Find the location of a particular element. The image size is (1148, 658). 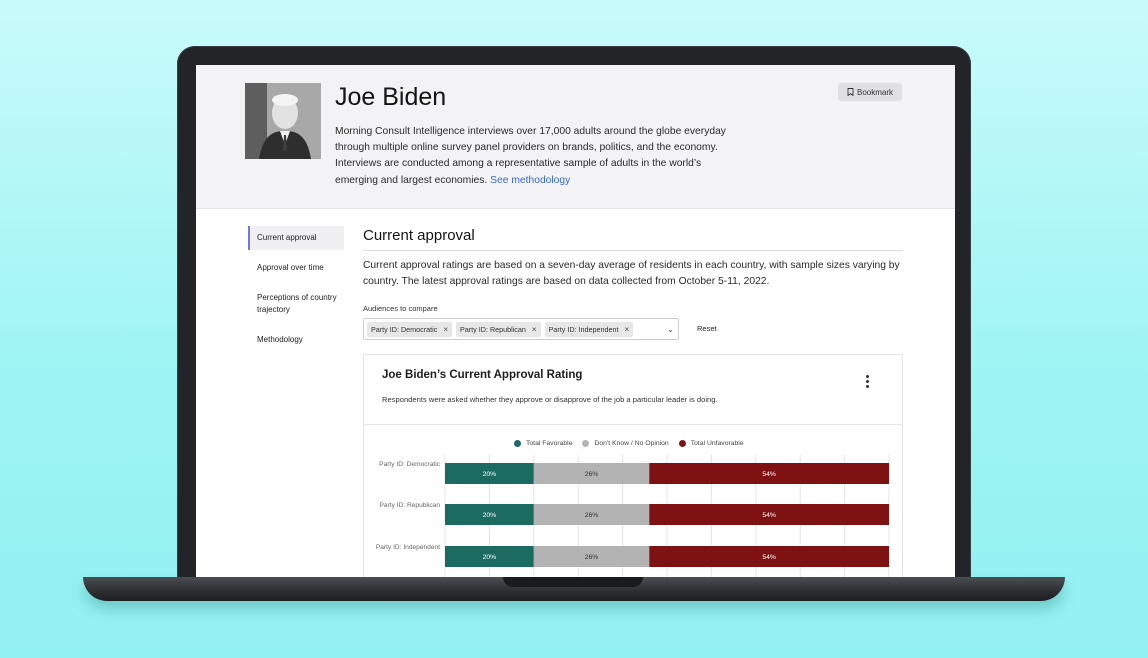

chip-label: Party ID: Democratic is located at coordinates (404, 329).